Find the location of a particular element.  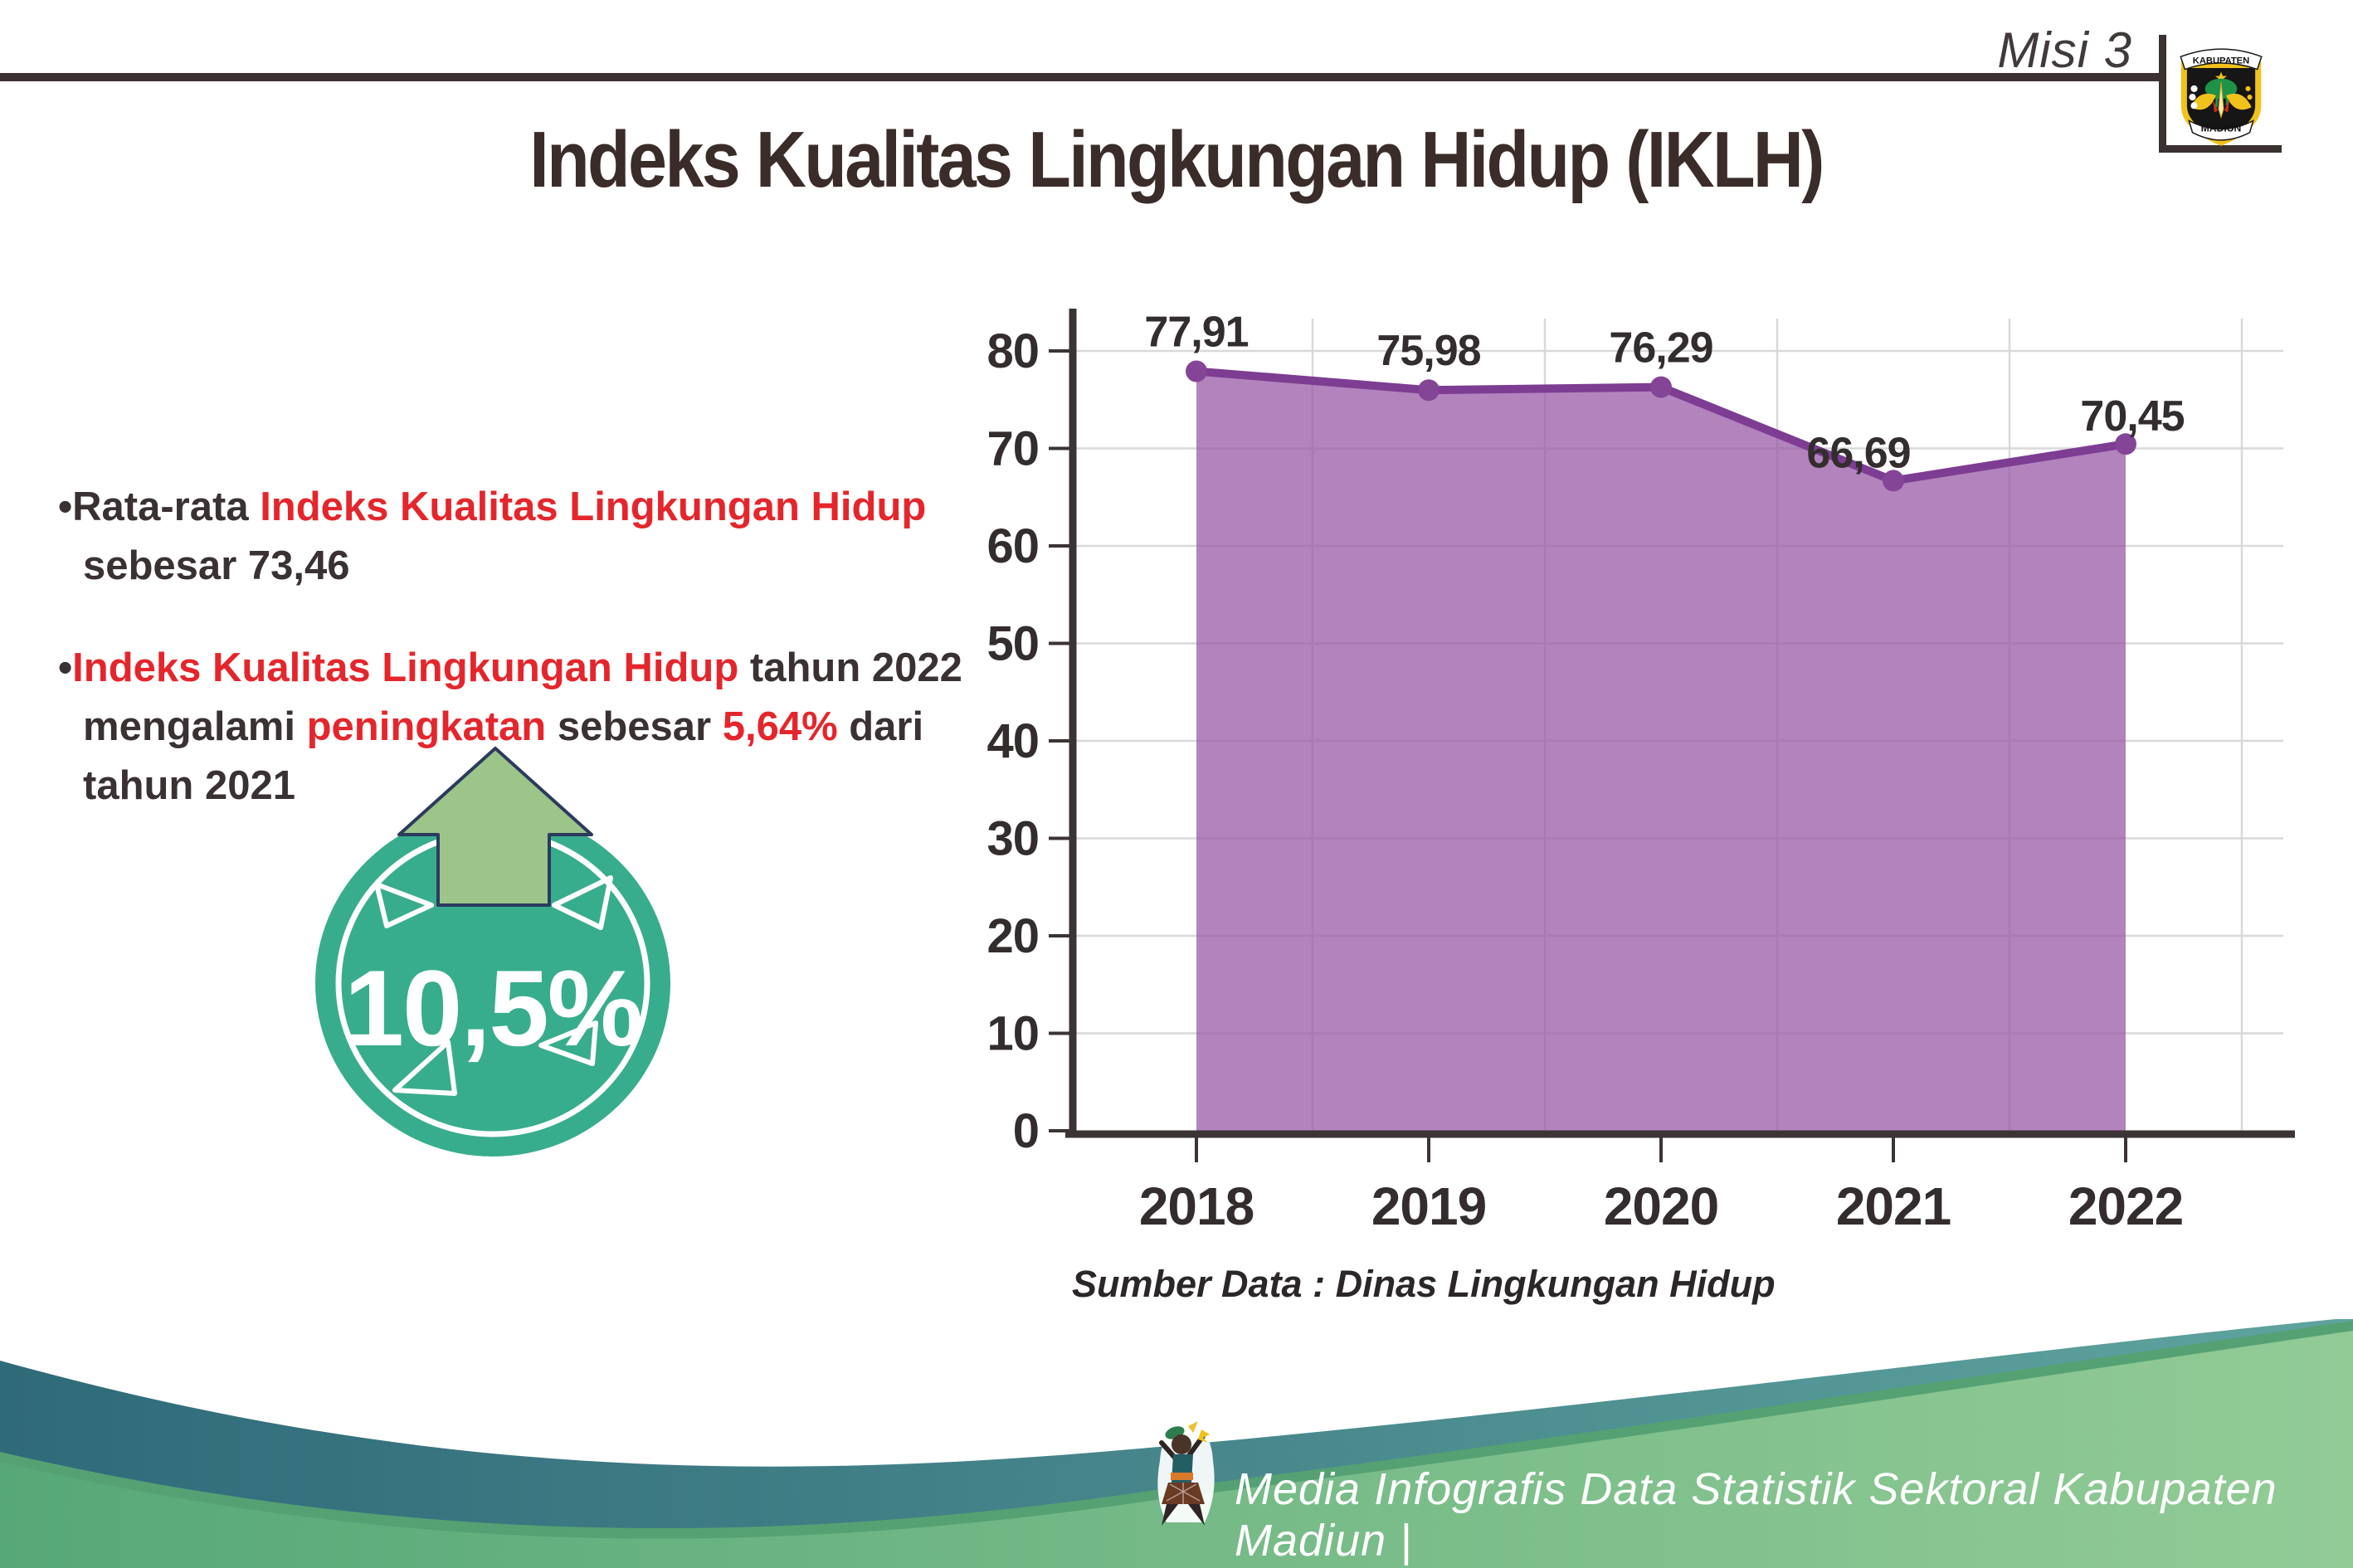

page-title: Indeks Kualitas Lingkungan Hidup (IKLH) is located at coordinates (1177, 159).